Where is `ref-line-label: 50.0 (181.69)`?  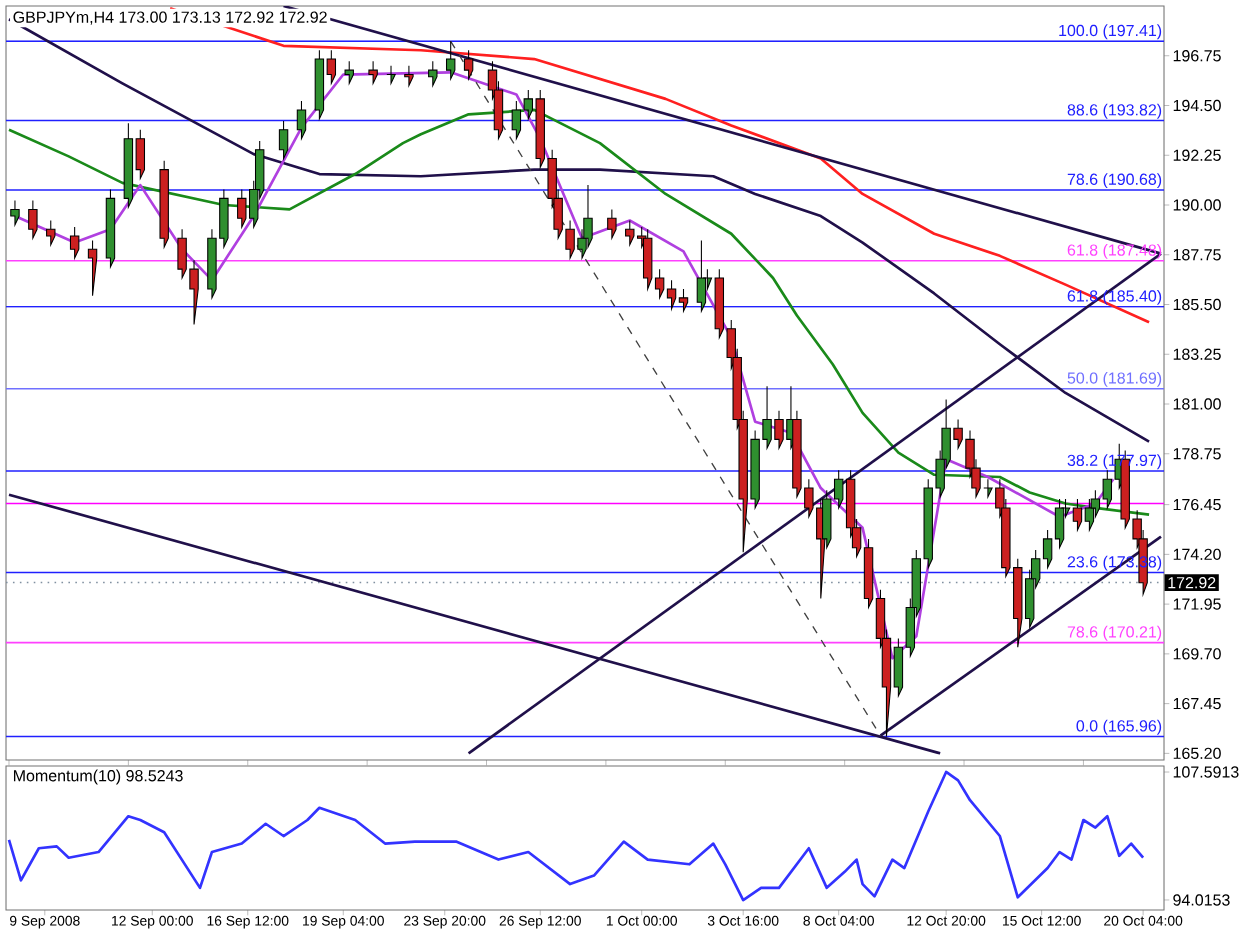 ref-line-label: 50.0 (181.69) is located at coordinates (1114, 379).